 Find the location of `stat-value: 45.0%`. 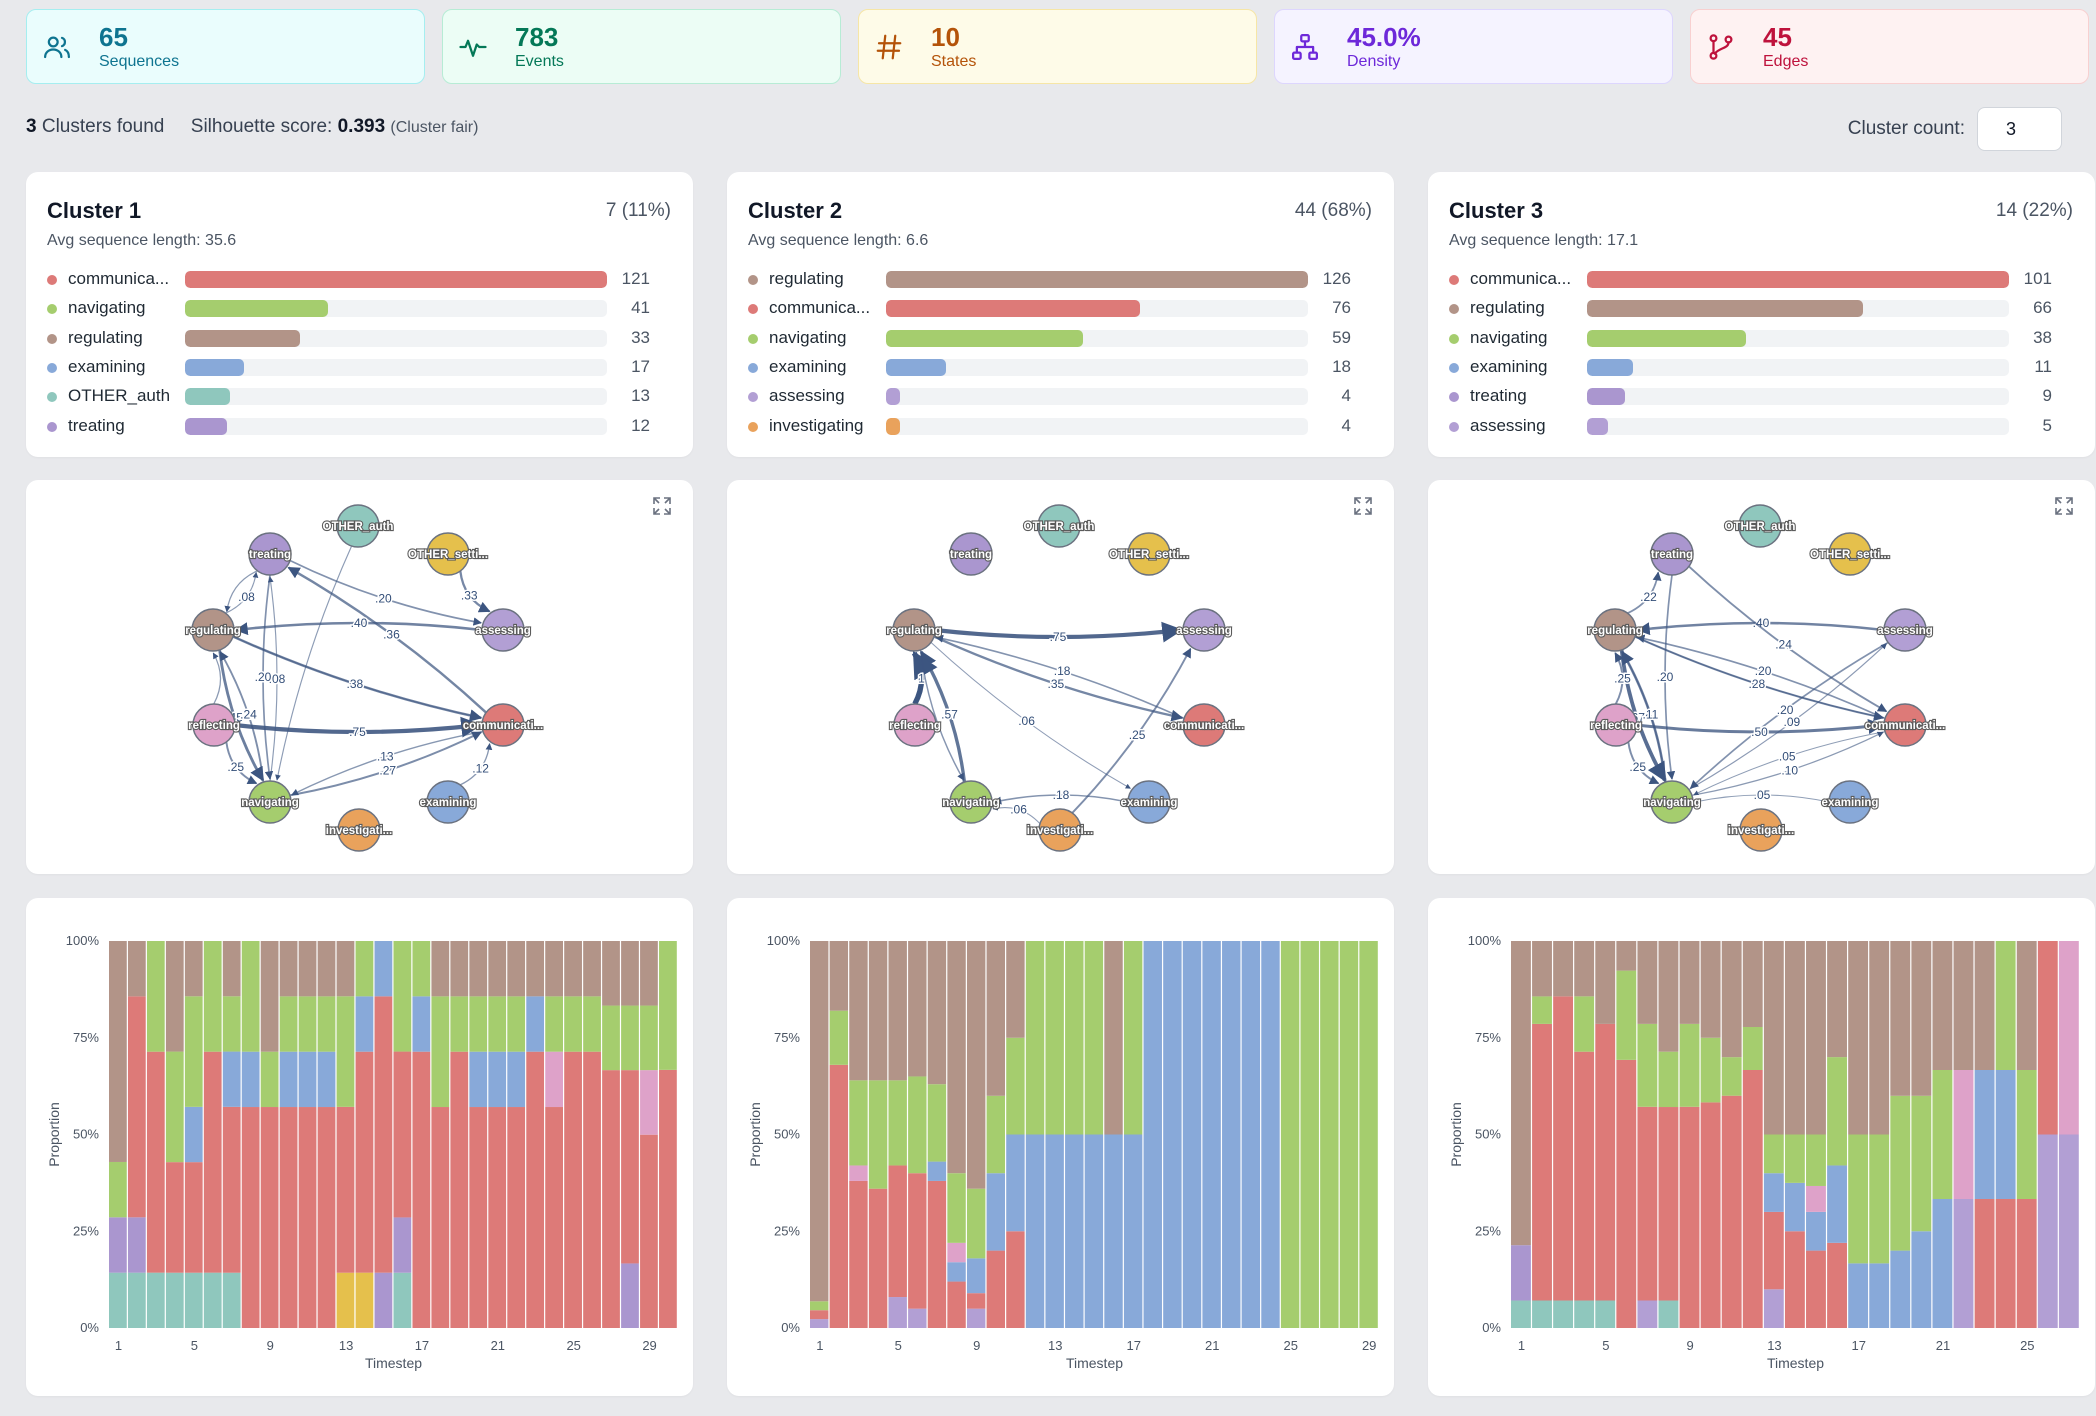

stat-value: 45.0% is located at coordinates (1384, 36).